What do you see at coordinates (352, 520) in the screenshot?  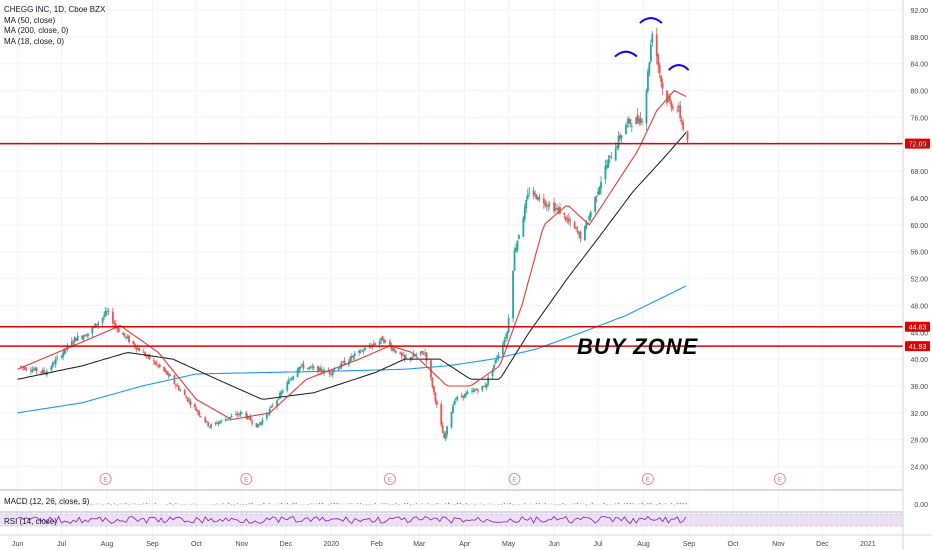 I see `rsi-line` at bounding box center [352, 520].